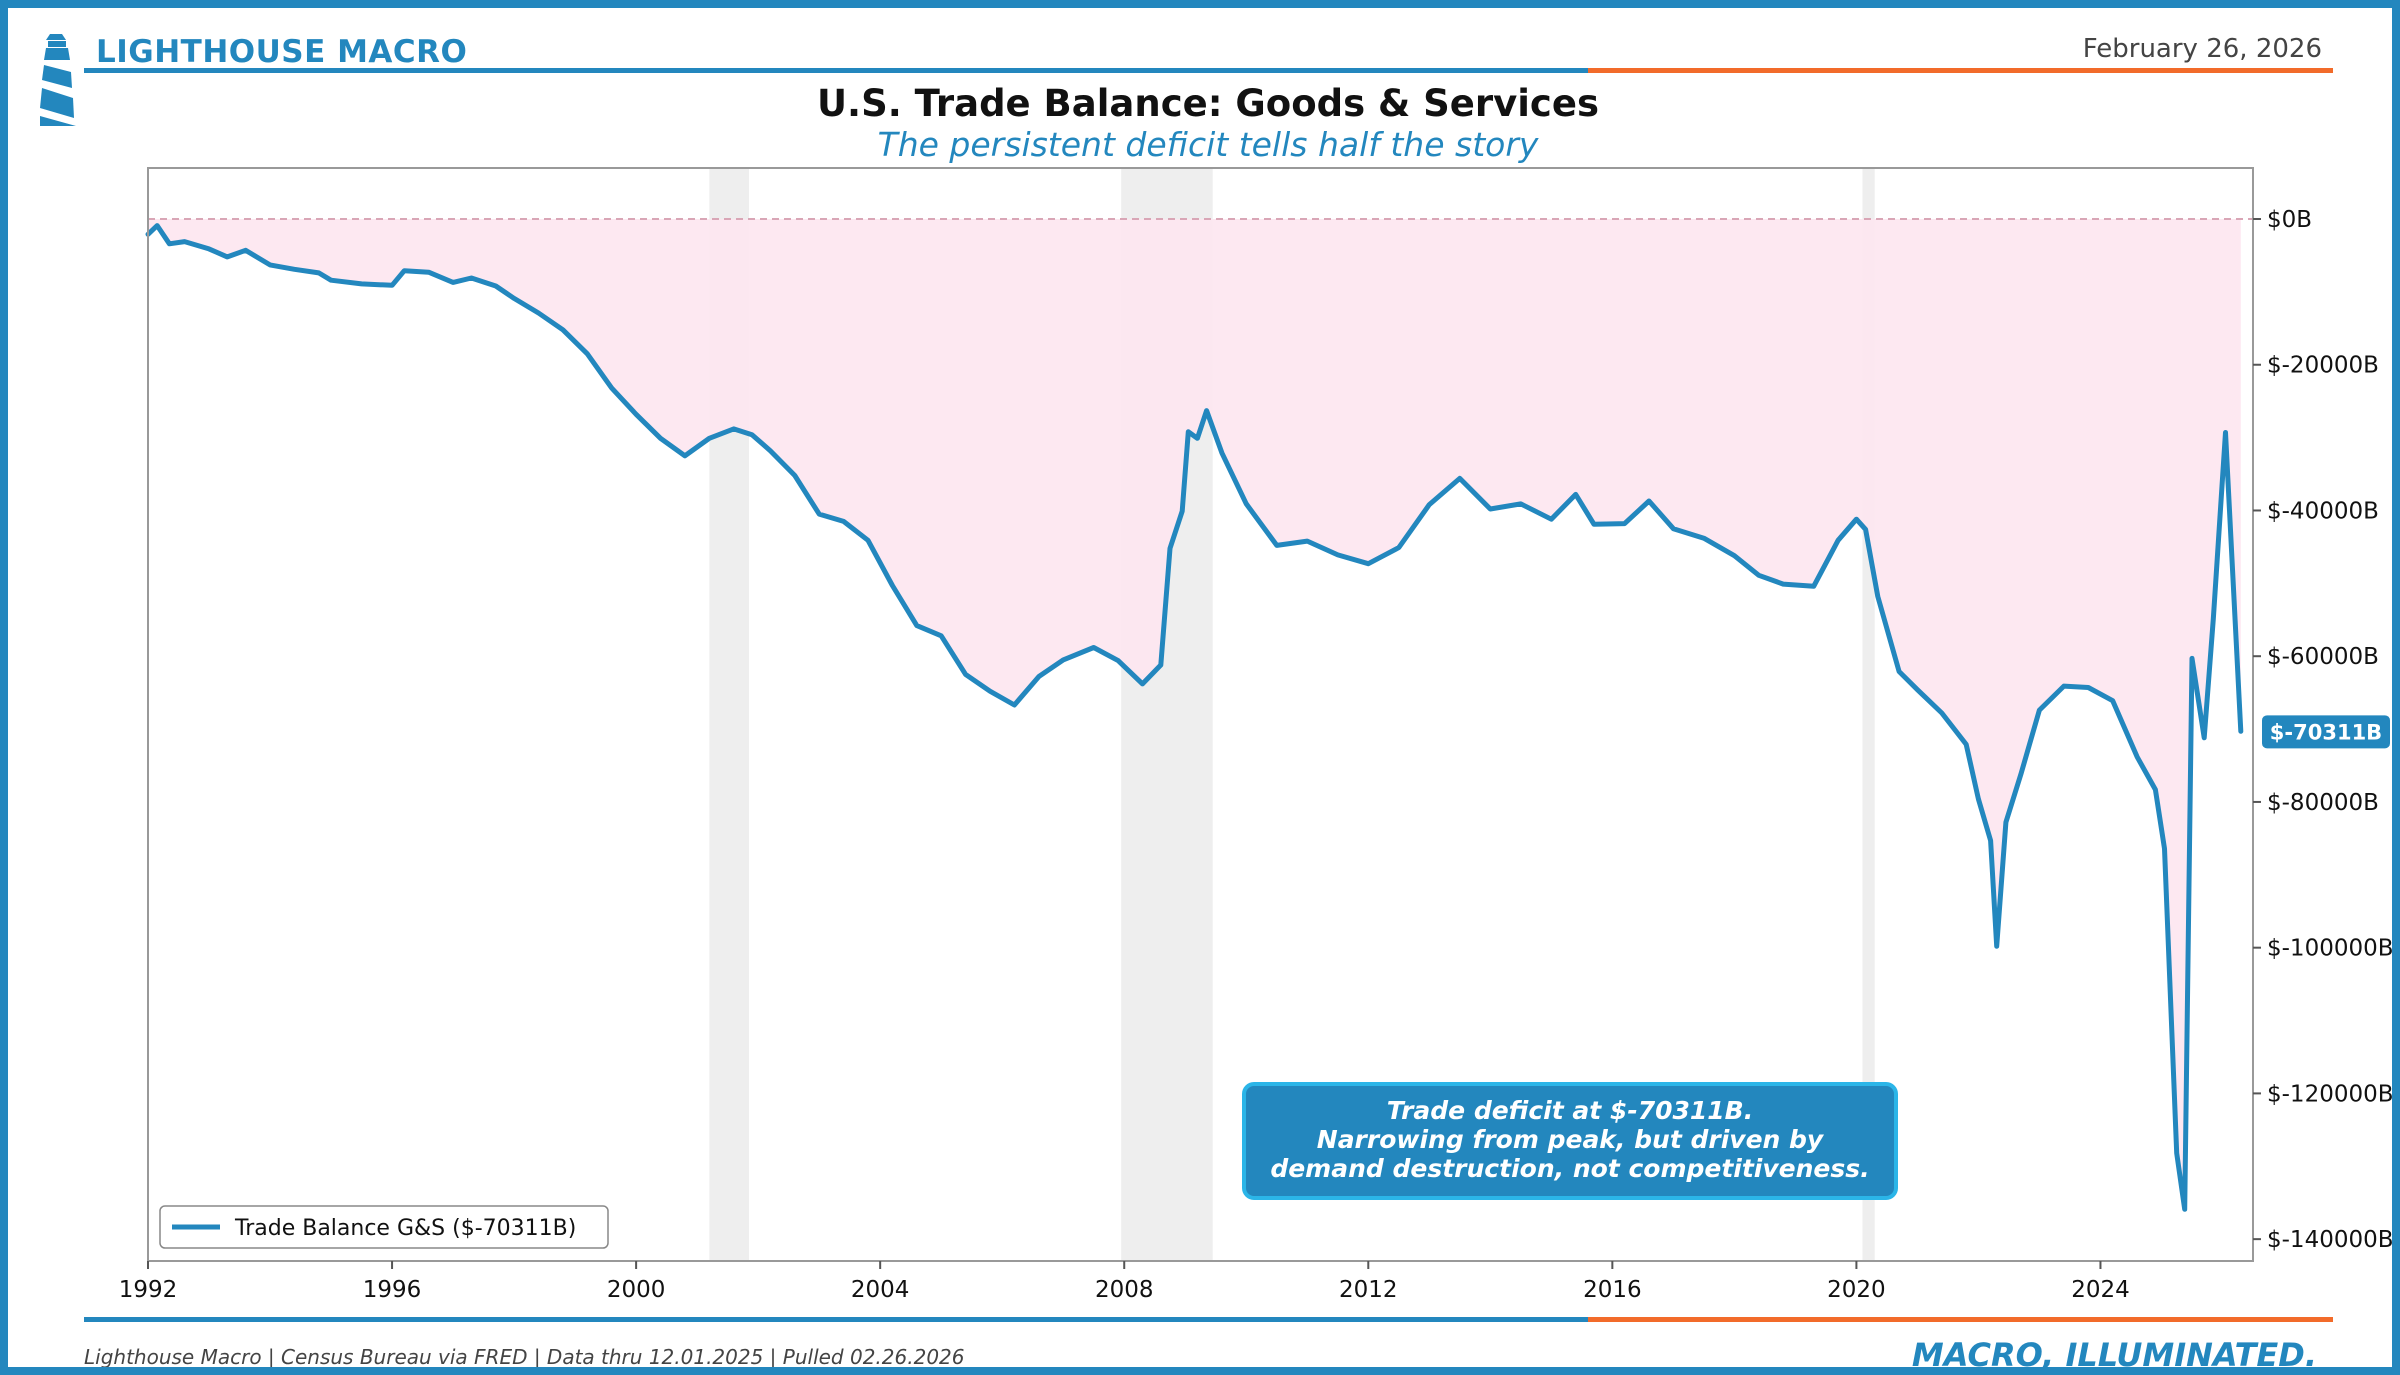 Image resolution: width=2400 pixels, height=1375 pixels. What do you see at coordinates (1368, 1290) in the screenshot?
I see `x-tick-label: 2012` at bounding box center [1368, 1290].